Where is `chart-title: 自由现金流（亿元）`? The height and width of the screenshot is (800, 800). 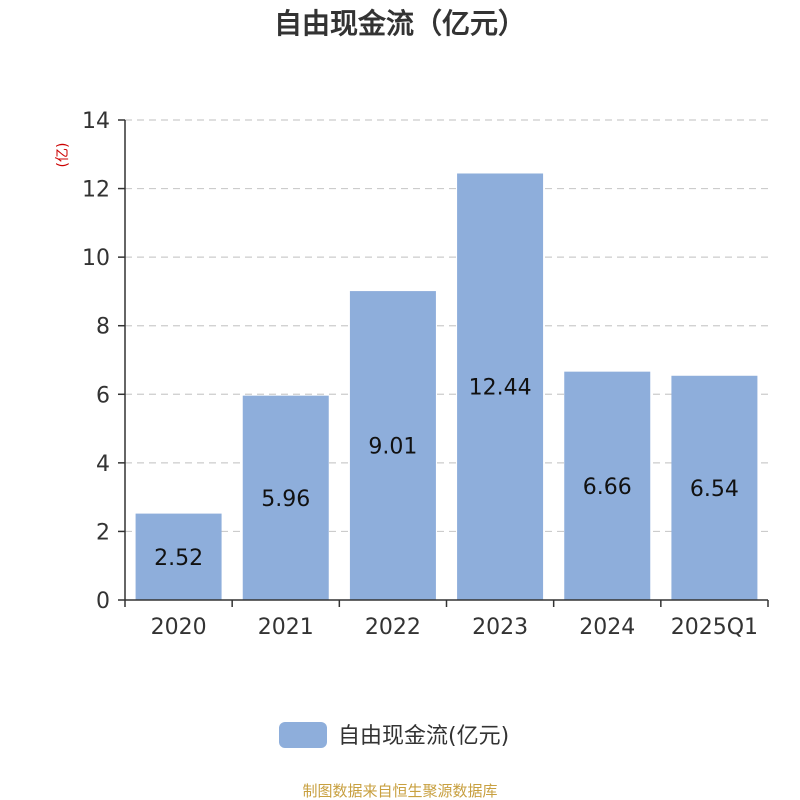 chart-title: 自由现金流（亿元） is located at coordinates (400, 23).